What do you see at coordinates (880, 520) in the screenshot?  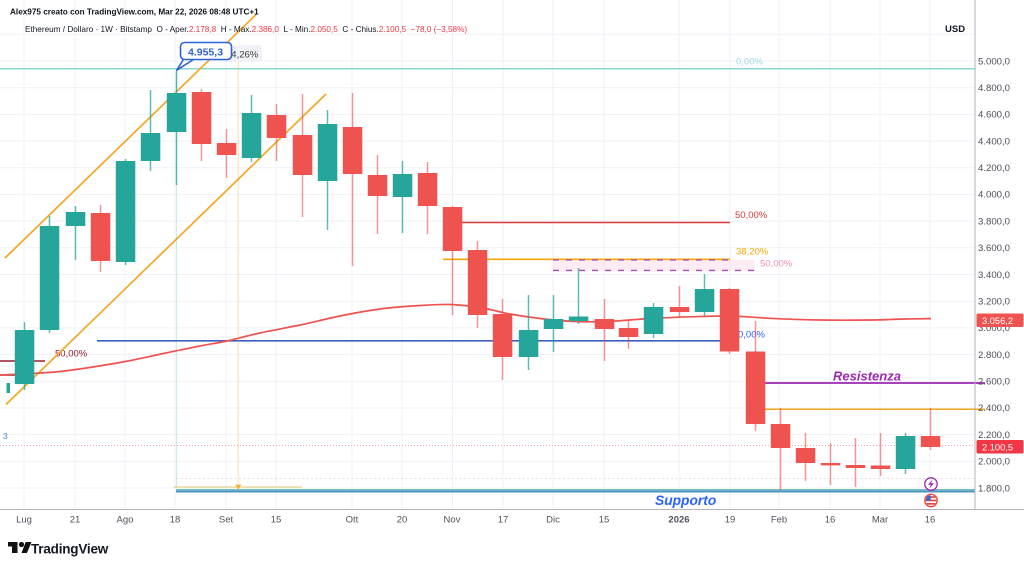 I see `svg-text: Mar` at bounding box center [880, 520].